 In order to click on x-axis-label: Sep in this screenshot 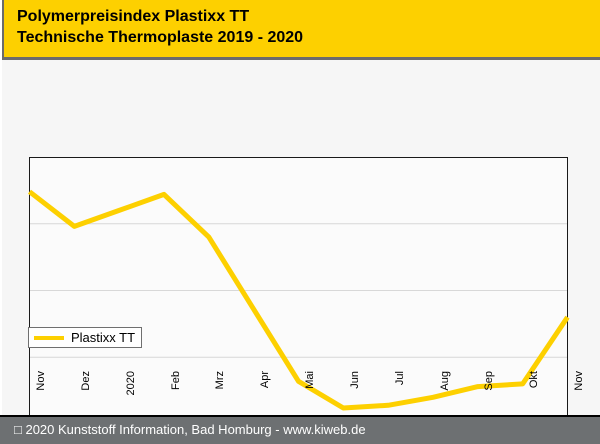, I will do `click(489, 381)`.